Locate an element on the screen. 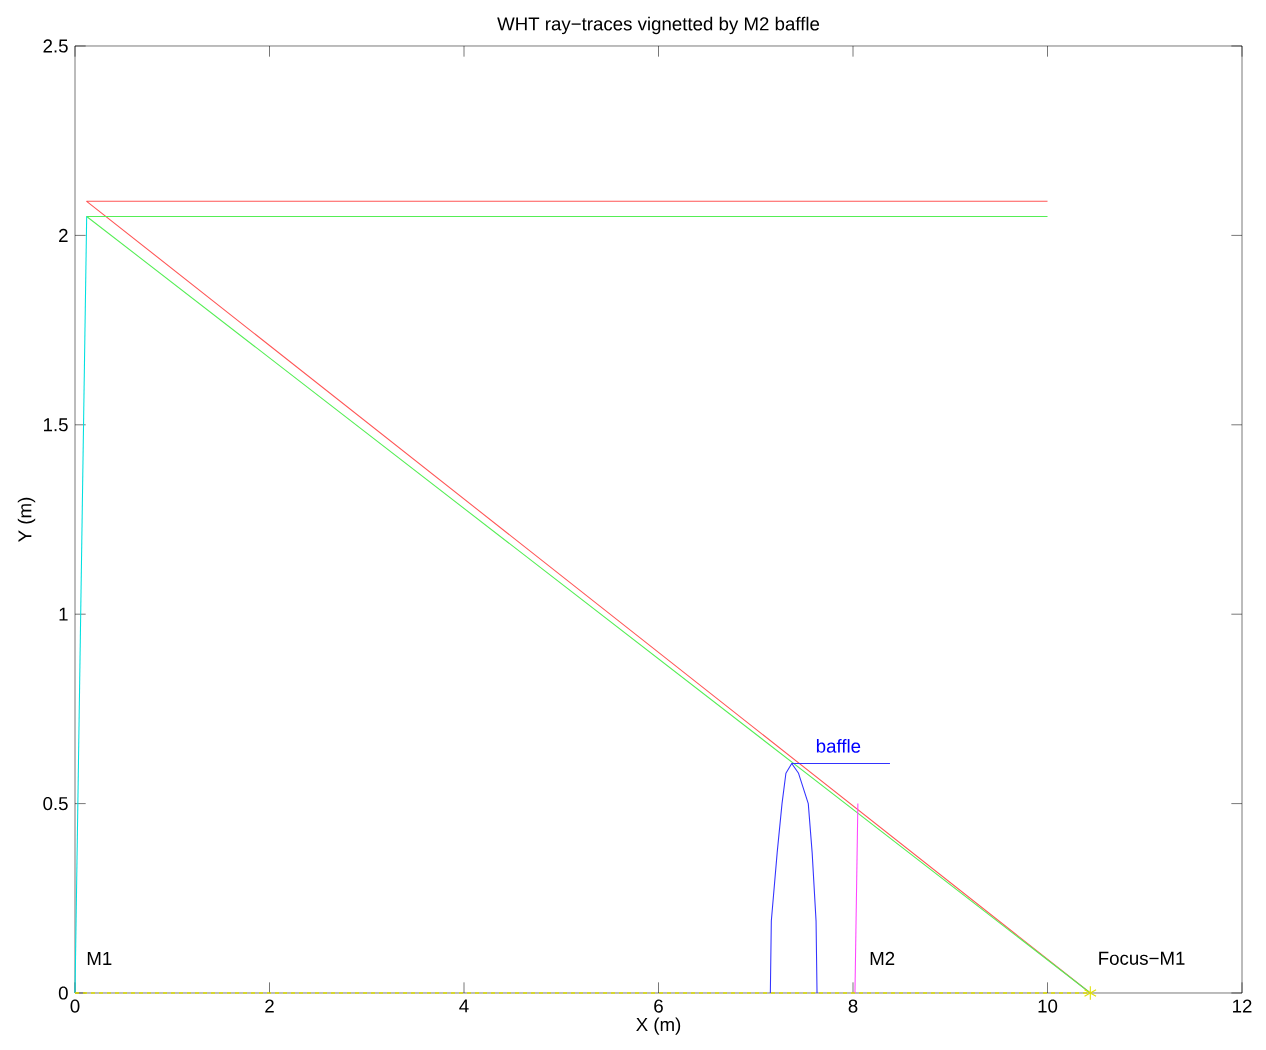 This screenshot has height=1050, width=1266. y-tick-label: 2.5 is located at coordinates (55, 46).